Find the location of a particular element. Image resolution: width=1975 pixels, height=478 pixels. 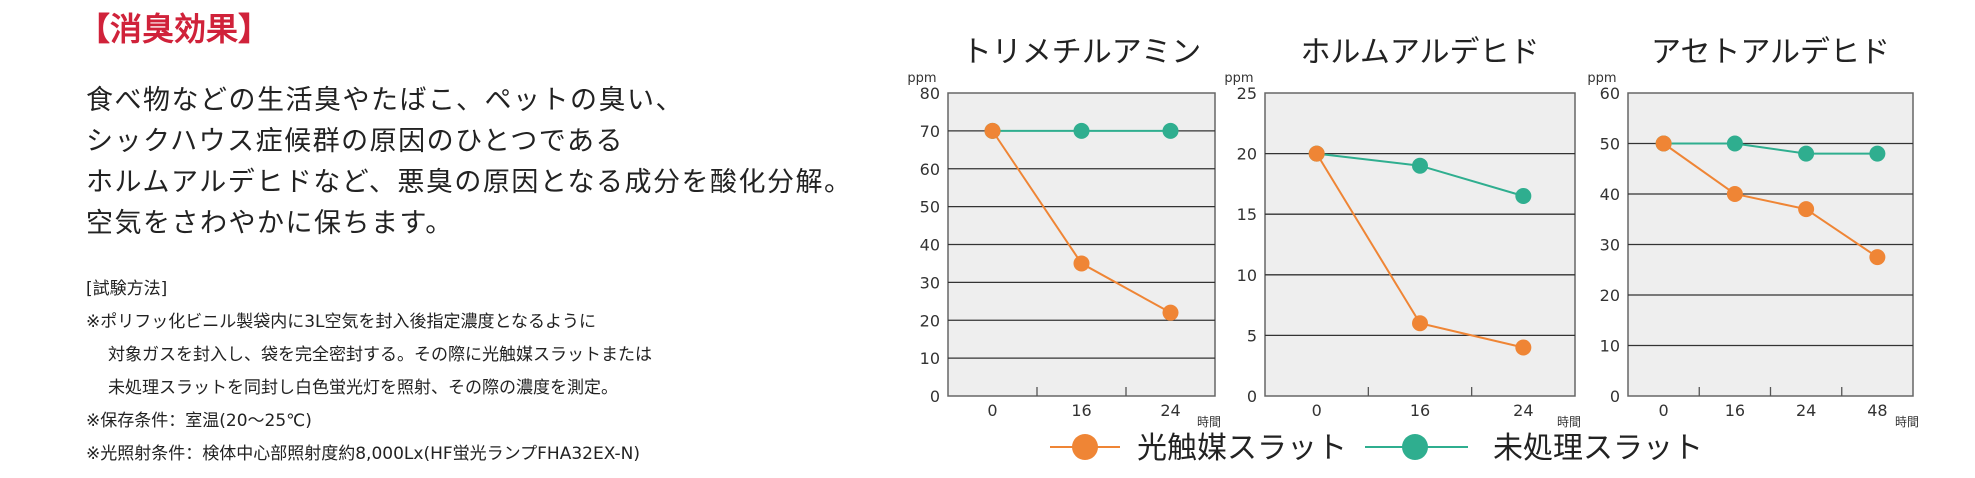

method-label: [試験方法] is located at coordinates (127, 289).